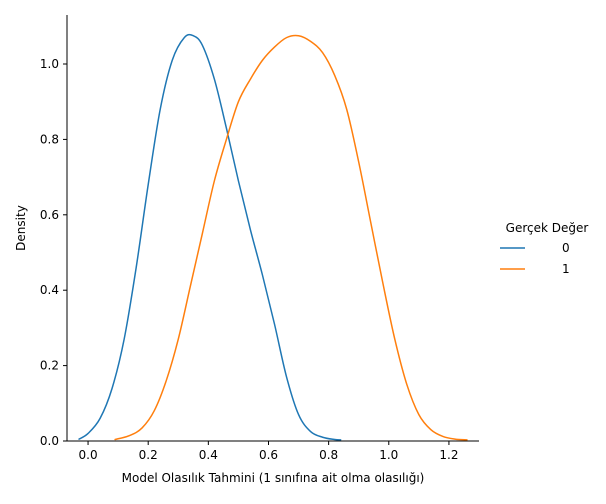 This screenshot has height=504, width=606. I want to click on x-tick-label: 0.8, so click(328, 455).